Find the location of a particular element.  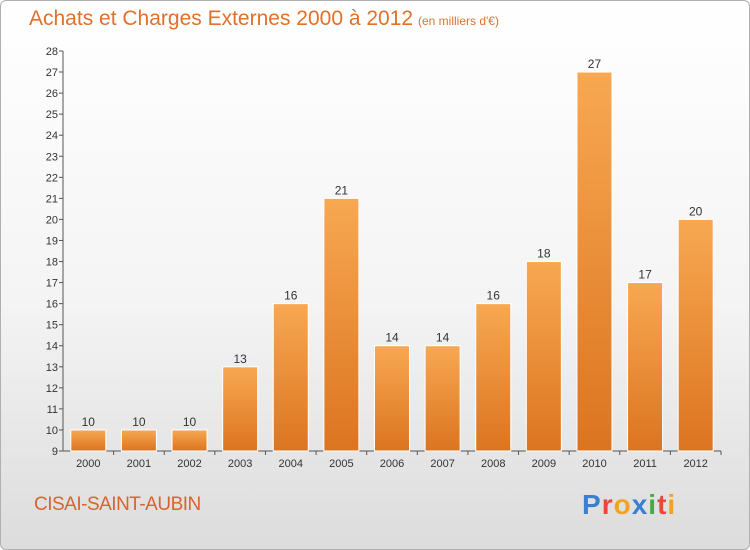

y-tick-label: 11 is located at coordinates (52, 410).